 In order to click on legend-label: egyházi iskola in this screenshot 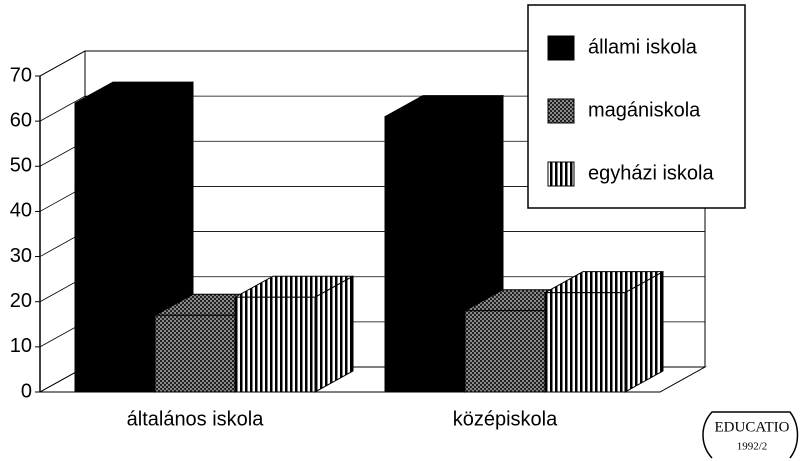, I will do `click(651, 173)`.